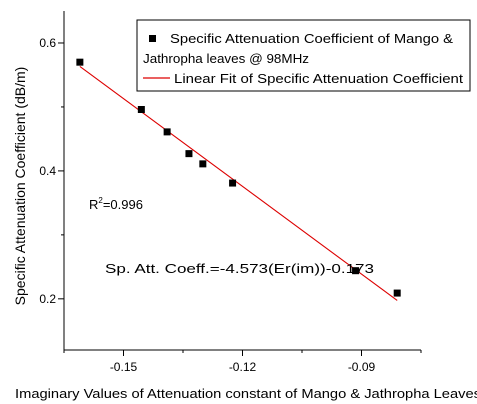 This screenshot has height=404, width=477. I want to click on legend-box, so click(303, 55).